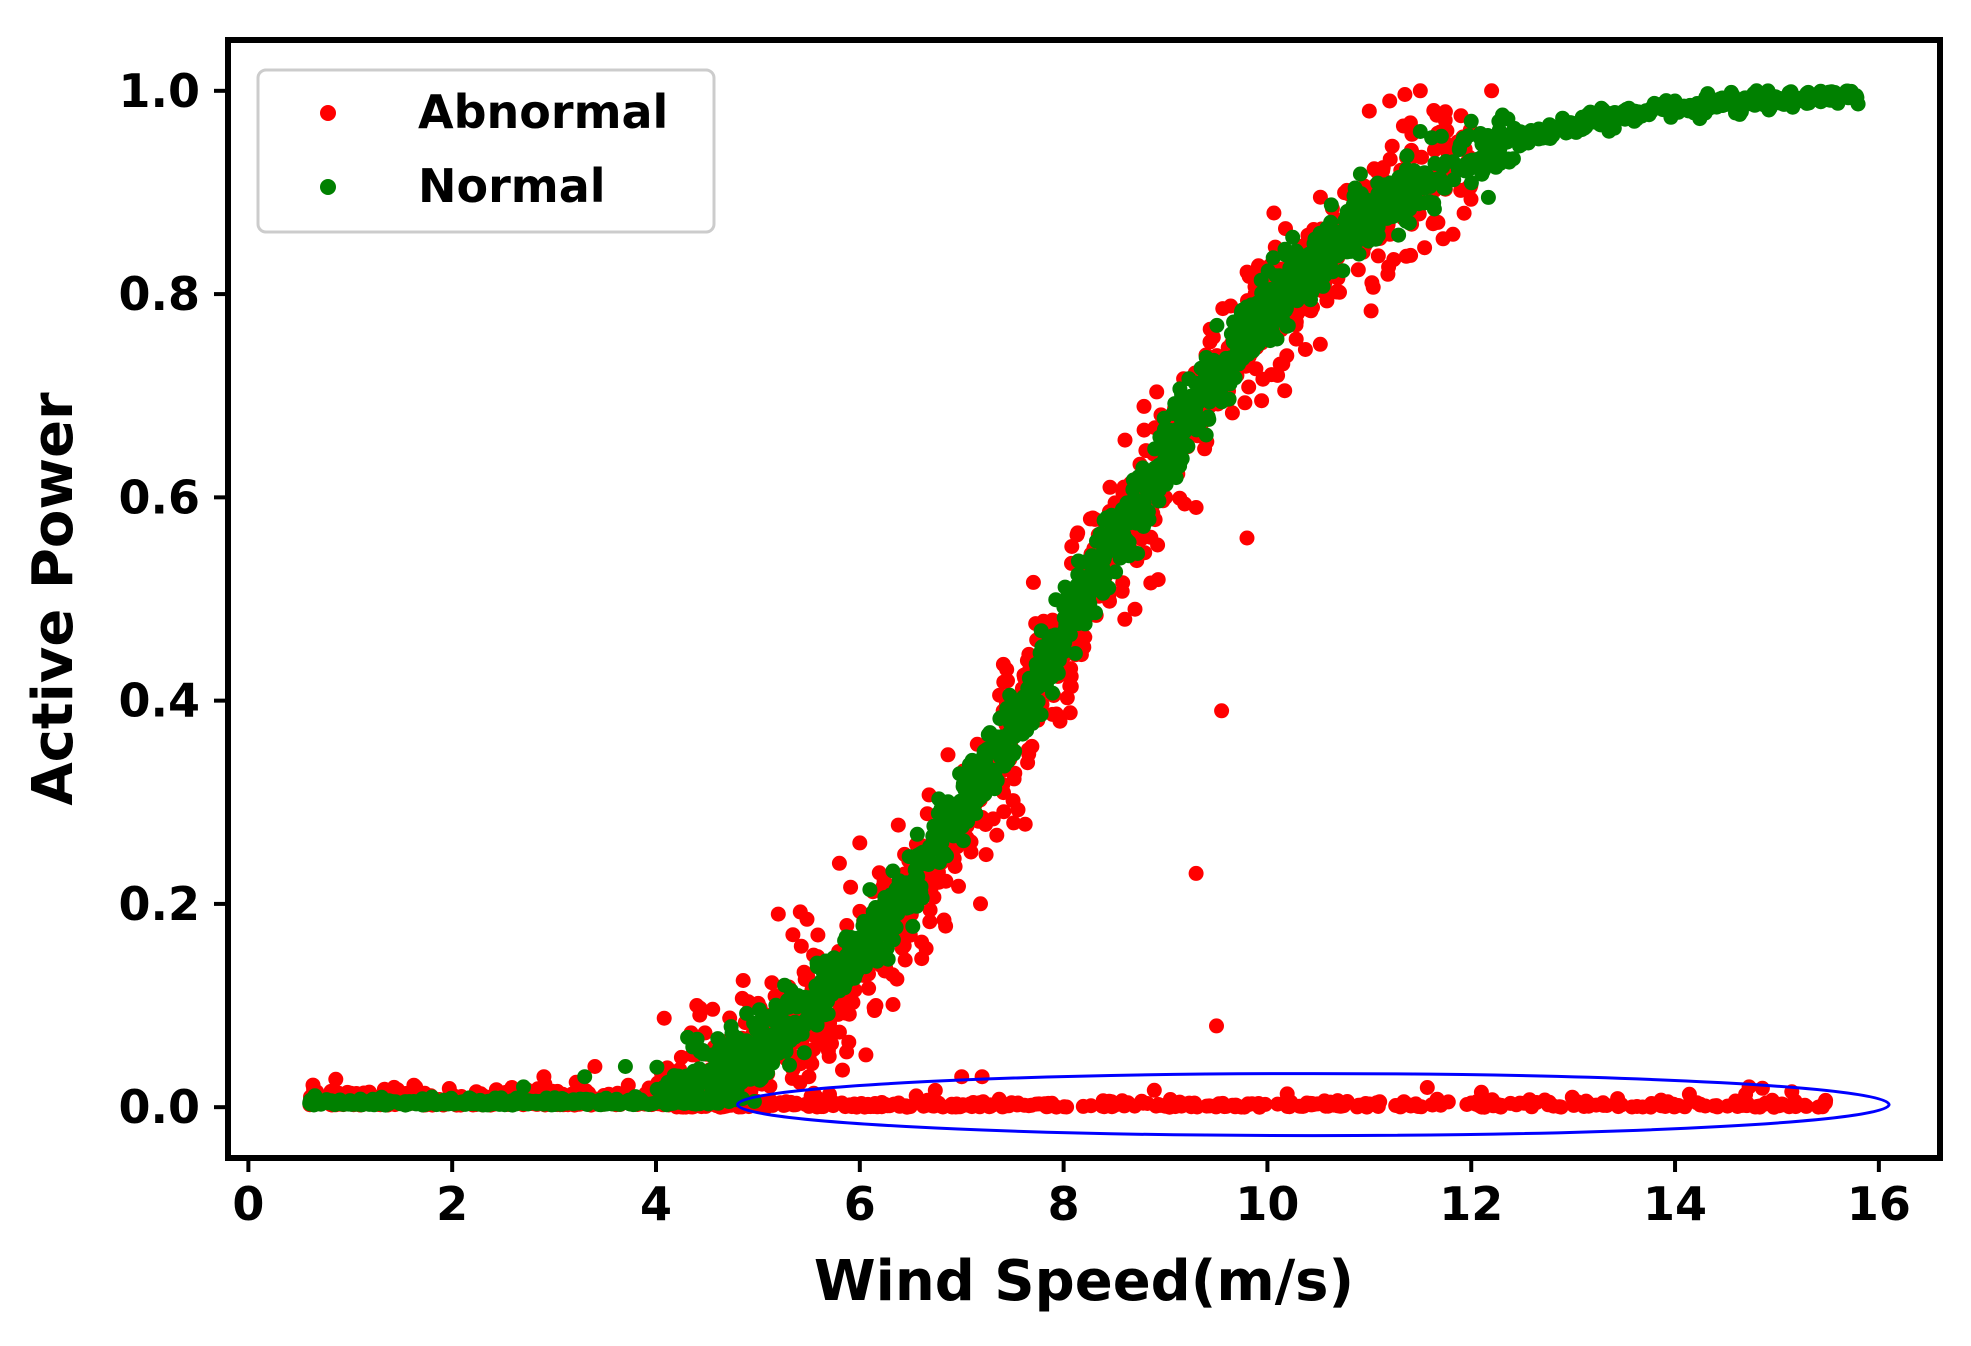  I want to click on annotation-layer, so click(1313, 1105).